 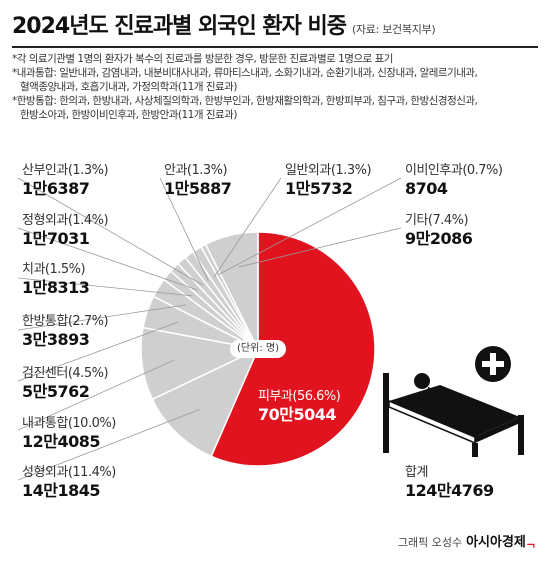 I want to click on label-internal-medicine: 내과통합(10.0%) 12만4085, so click(x=69, y=433).